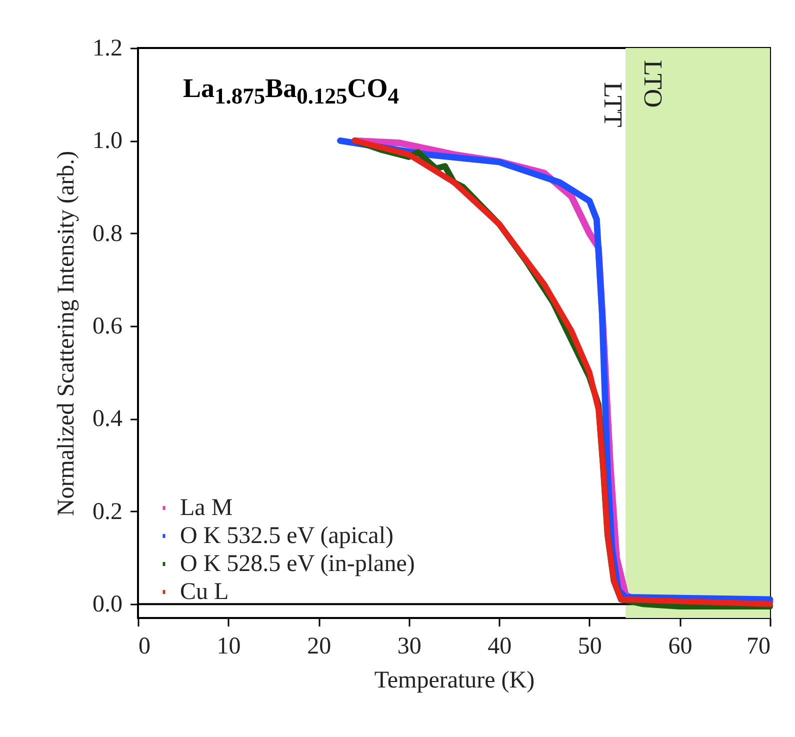 Image resolution: width=795 pixels, height=737 pixels. What do you see at coordinates (758, 647) in the screenshot?
I see `x-tick-label: 70` at bounding box center [758, 647].